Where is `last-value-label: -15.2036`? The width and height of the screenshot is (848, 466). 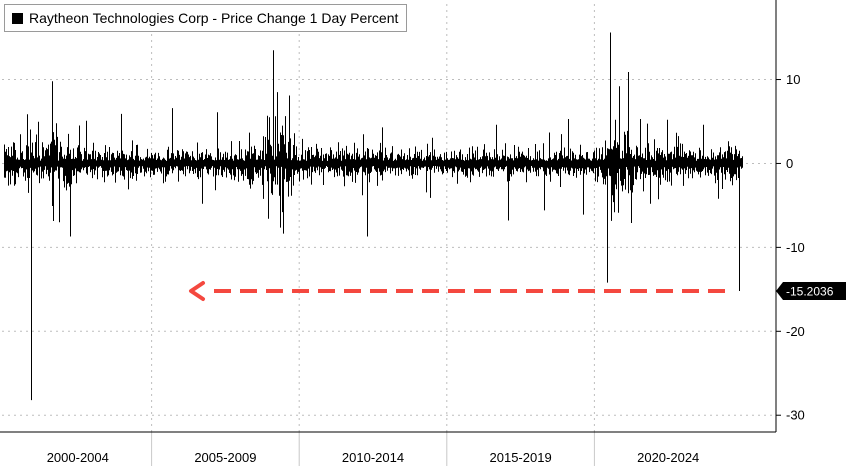 last-value-label: -15.2036 is located at coordinates (810, 292).